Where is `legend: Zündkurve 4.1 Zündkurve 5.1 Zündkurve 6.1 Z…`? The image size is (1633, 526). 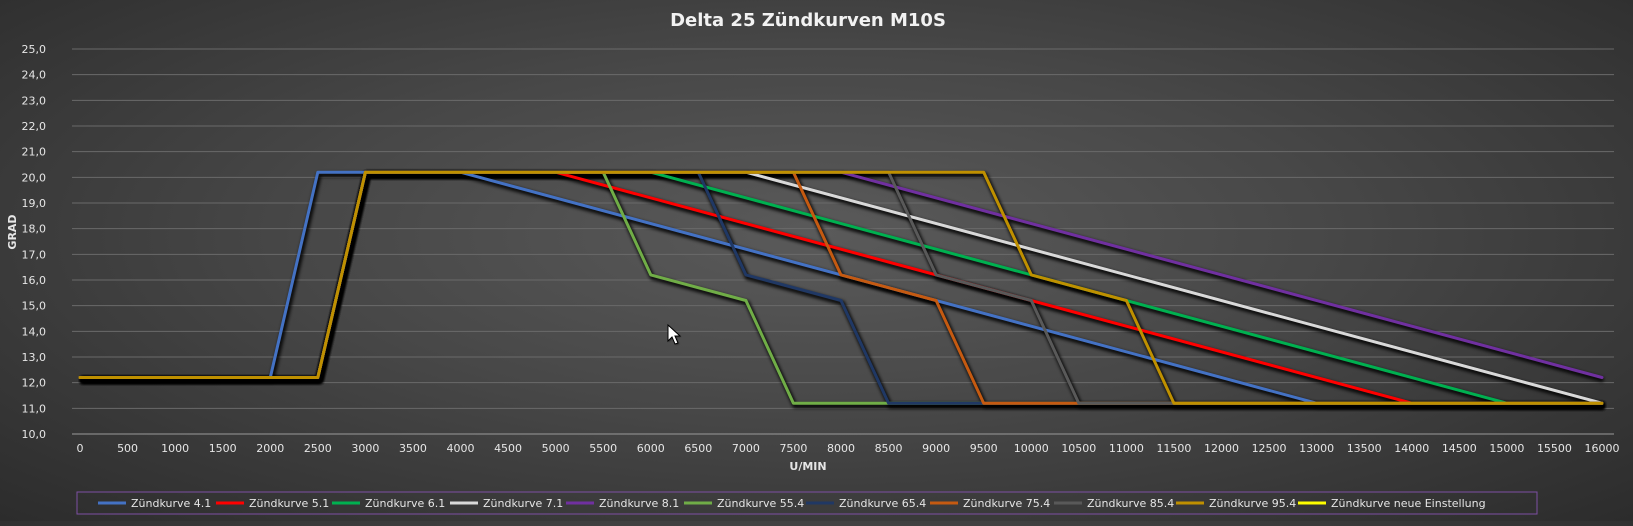
legend: Zündkurve 4.1 Zündkurve 5.1 Zündkurve 6.1 Z… is located at coordinates (792, 503).